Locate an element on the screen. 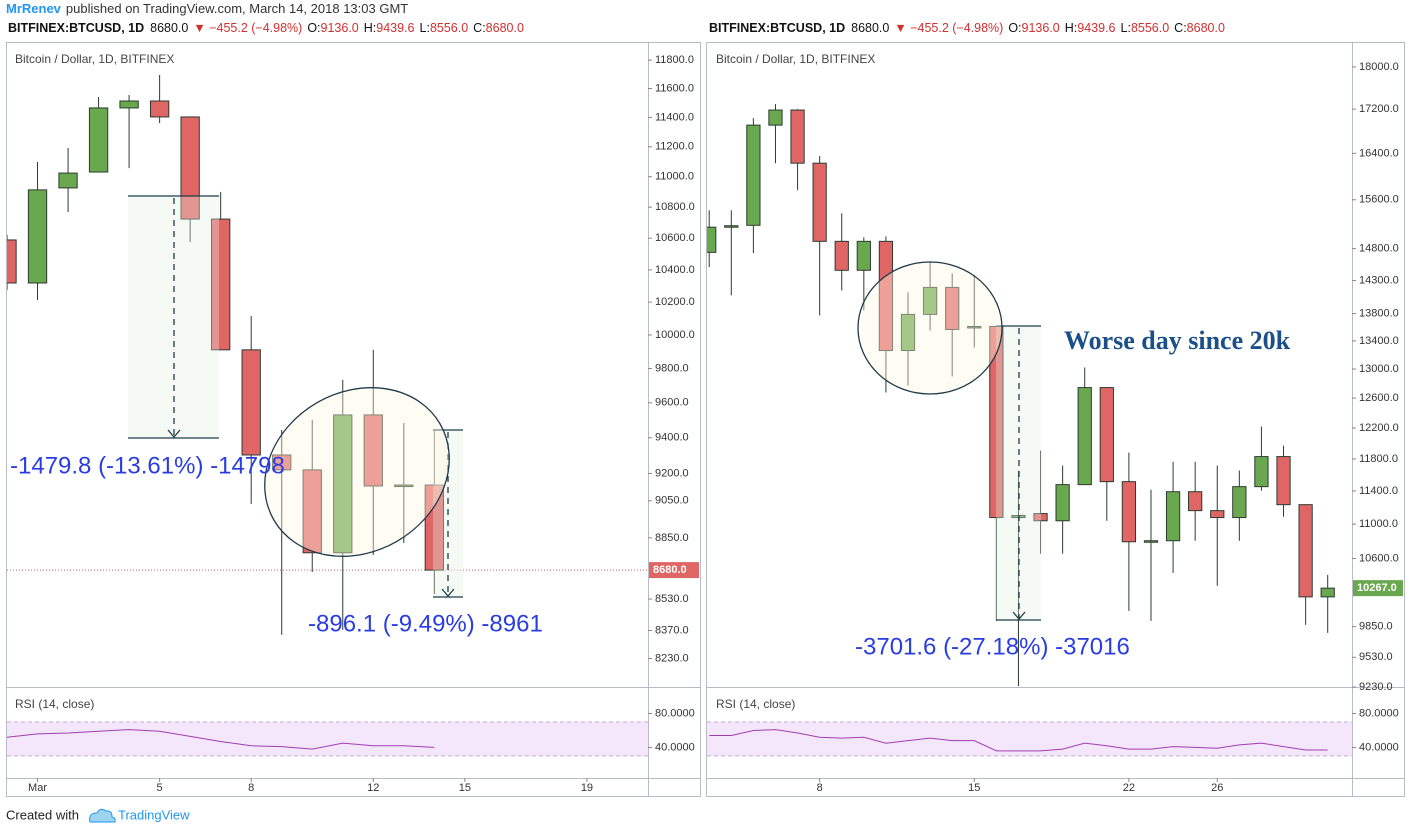 This screenshot has height=834, width=1410. y-tick-label: 10200.0 is located at coordinates (675, 302).